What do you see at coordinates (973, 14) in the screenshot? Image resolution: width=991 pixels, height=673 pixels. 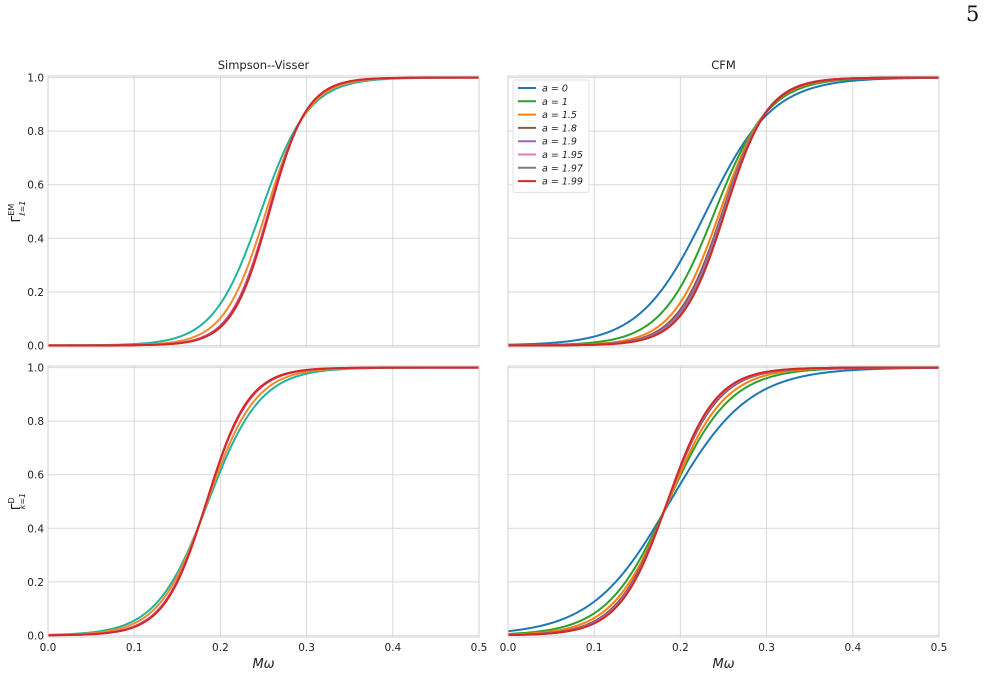 I see `page-number: 5` at bounding box center [973, 14].